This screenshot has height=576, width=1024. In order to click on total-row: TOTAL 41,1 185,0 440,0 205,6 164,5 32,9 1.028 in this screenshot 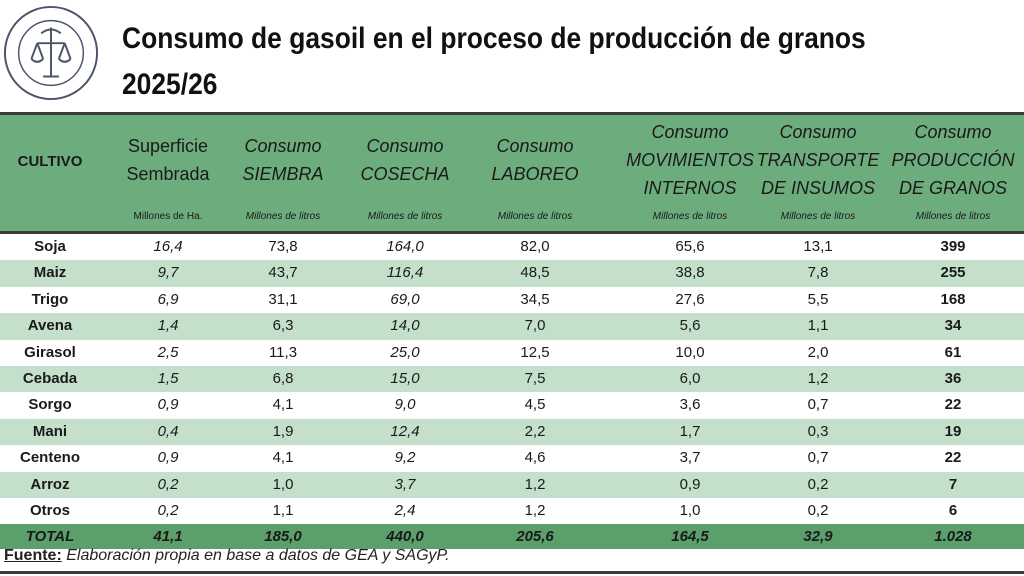, I will do `click(512, 537)`.